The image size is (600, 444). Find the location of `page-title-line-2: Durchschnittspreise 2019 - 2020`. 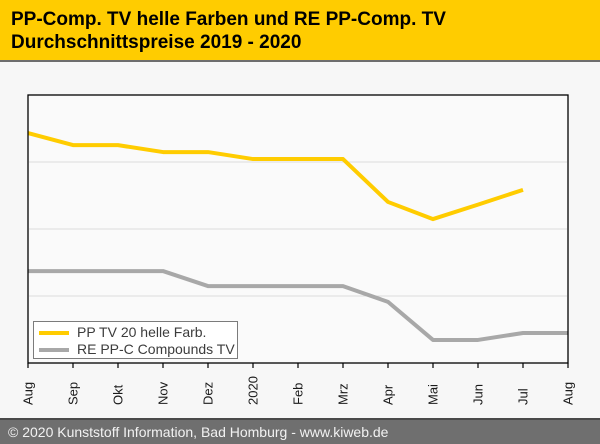

page-title-line-2: Durchschnittspreise 2019 - 2020 is located at coordinates (156, 42).